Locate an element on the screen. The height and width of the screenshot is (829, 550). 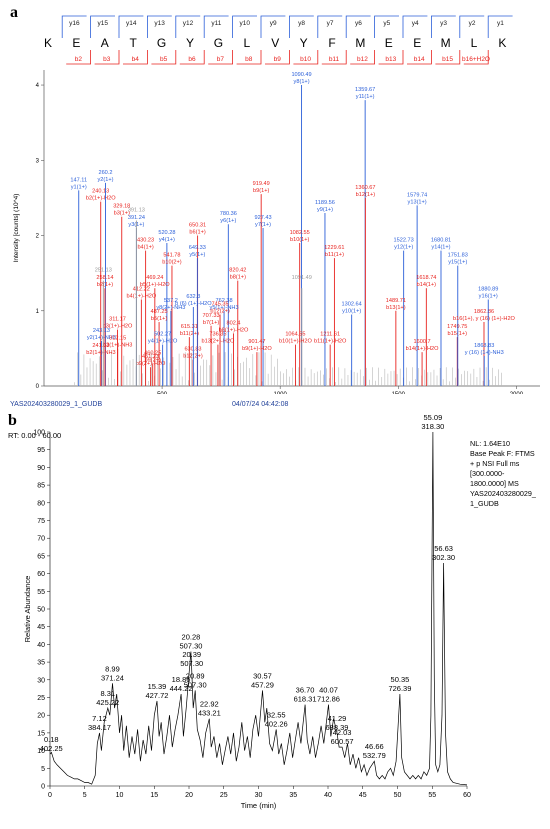
peak-mz-label: 260.2 is located at coordinates (105, 173).